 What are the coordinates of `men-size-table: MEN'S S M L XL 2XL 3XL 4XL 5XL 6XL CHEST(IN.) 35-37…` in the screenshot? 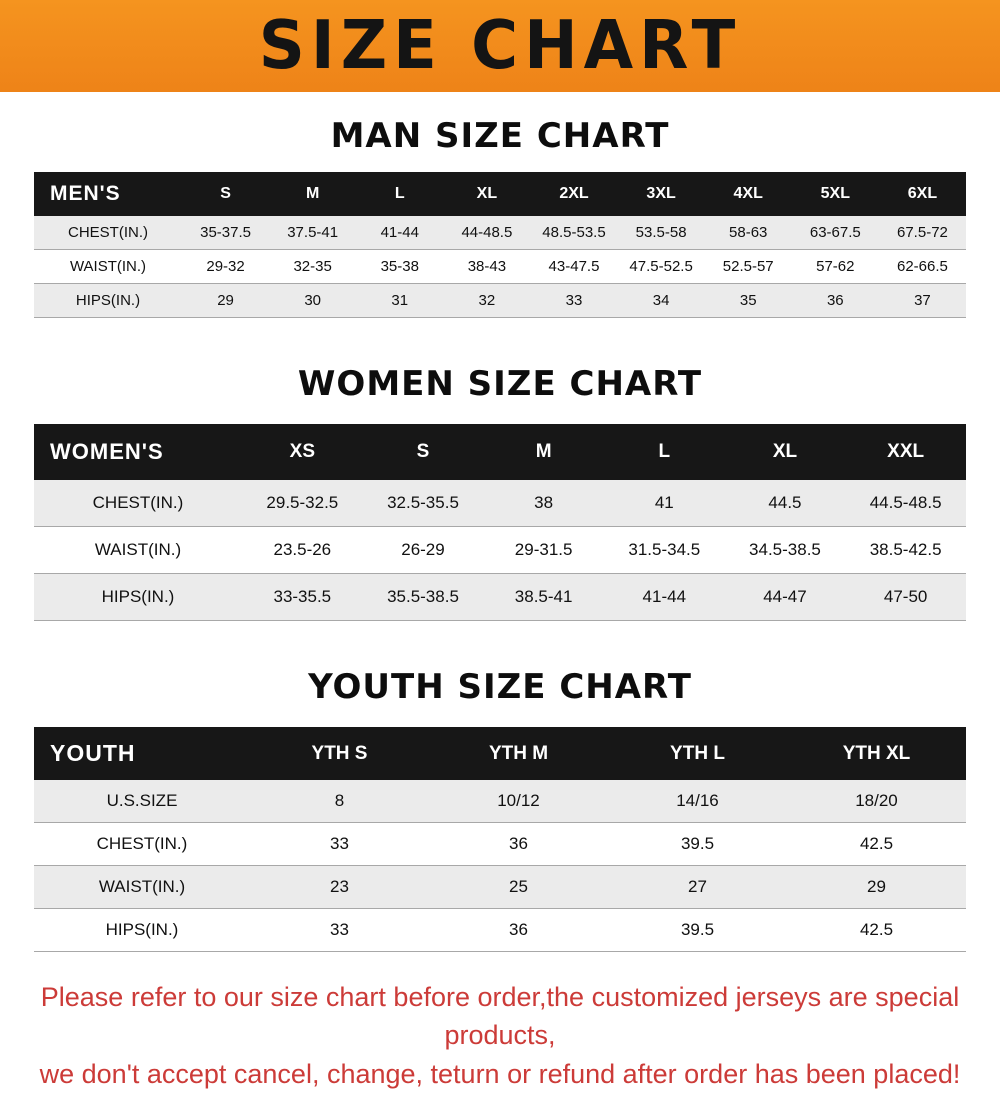 It's located at (500, 245).